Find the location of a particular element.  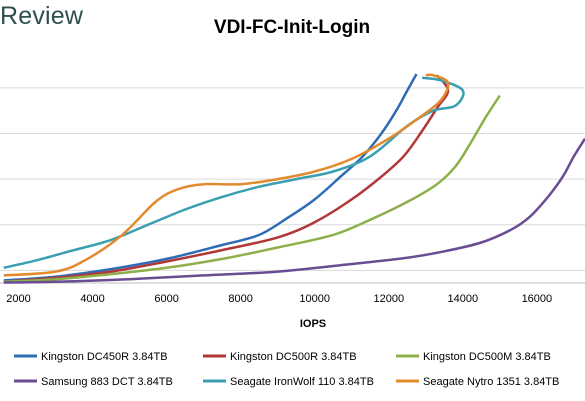

legend-label-4: Seagate IronWolf 110 3.84TB is located at coordinates (302, 382).